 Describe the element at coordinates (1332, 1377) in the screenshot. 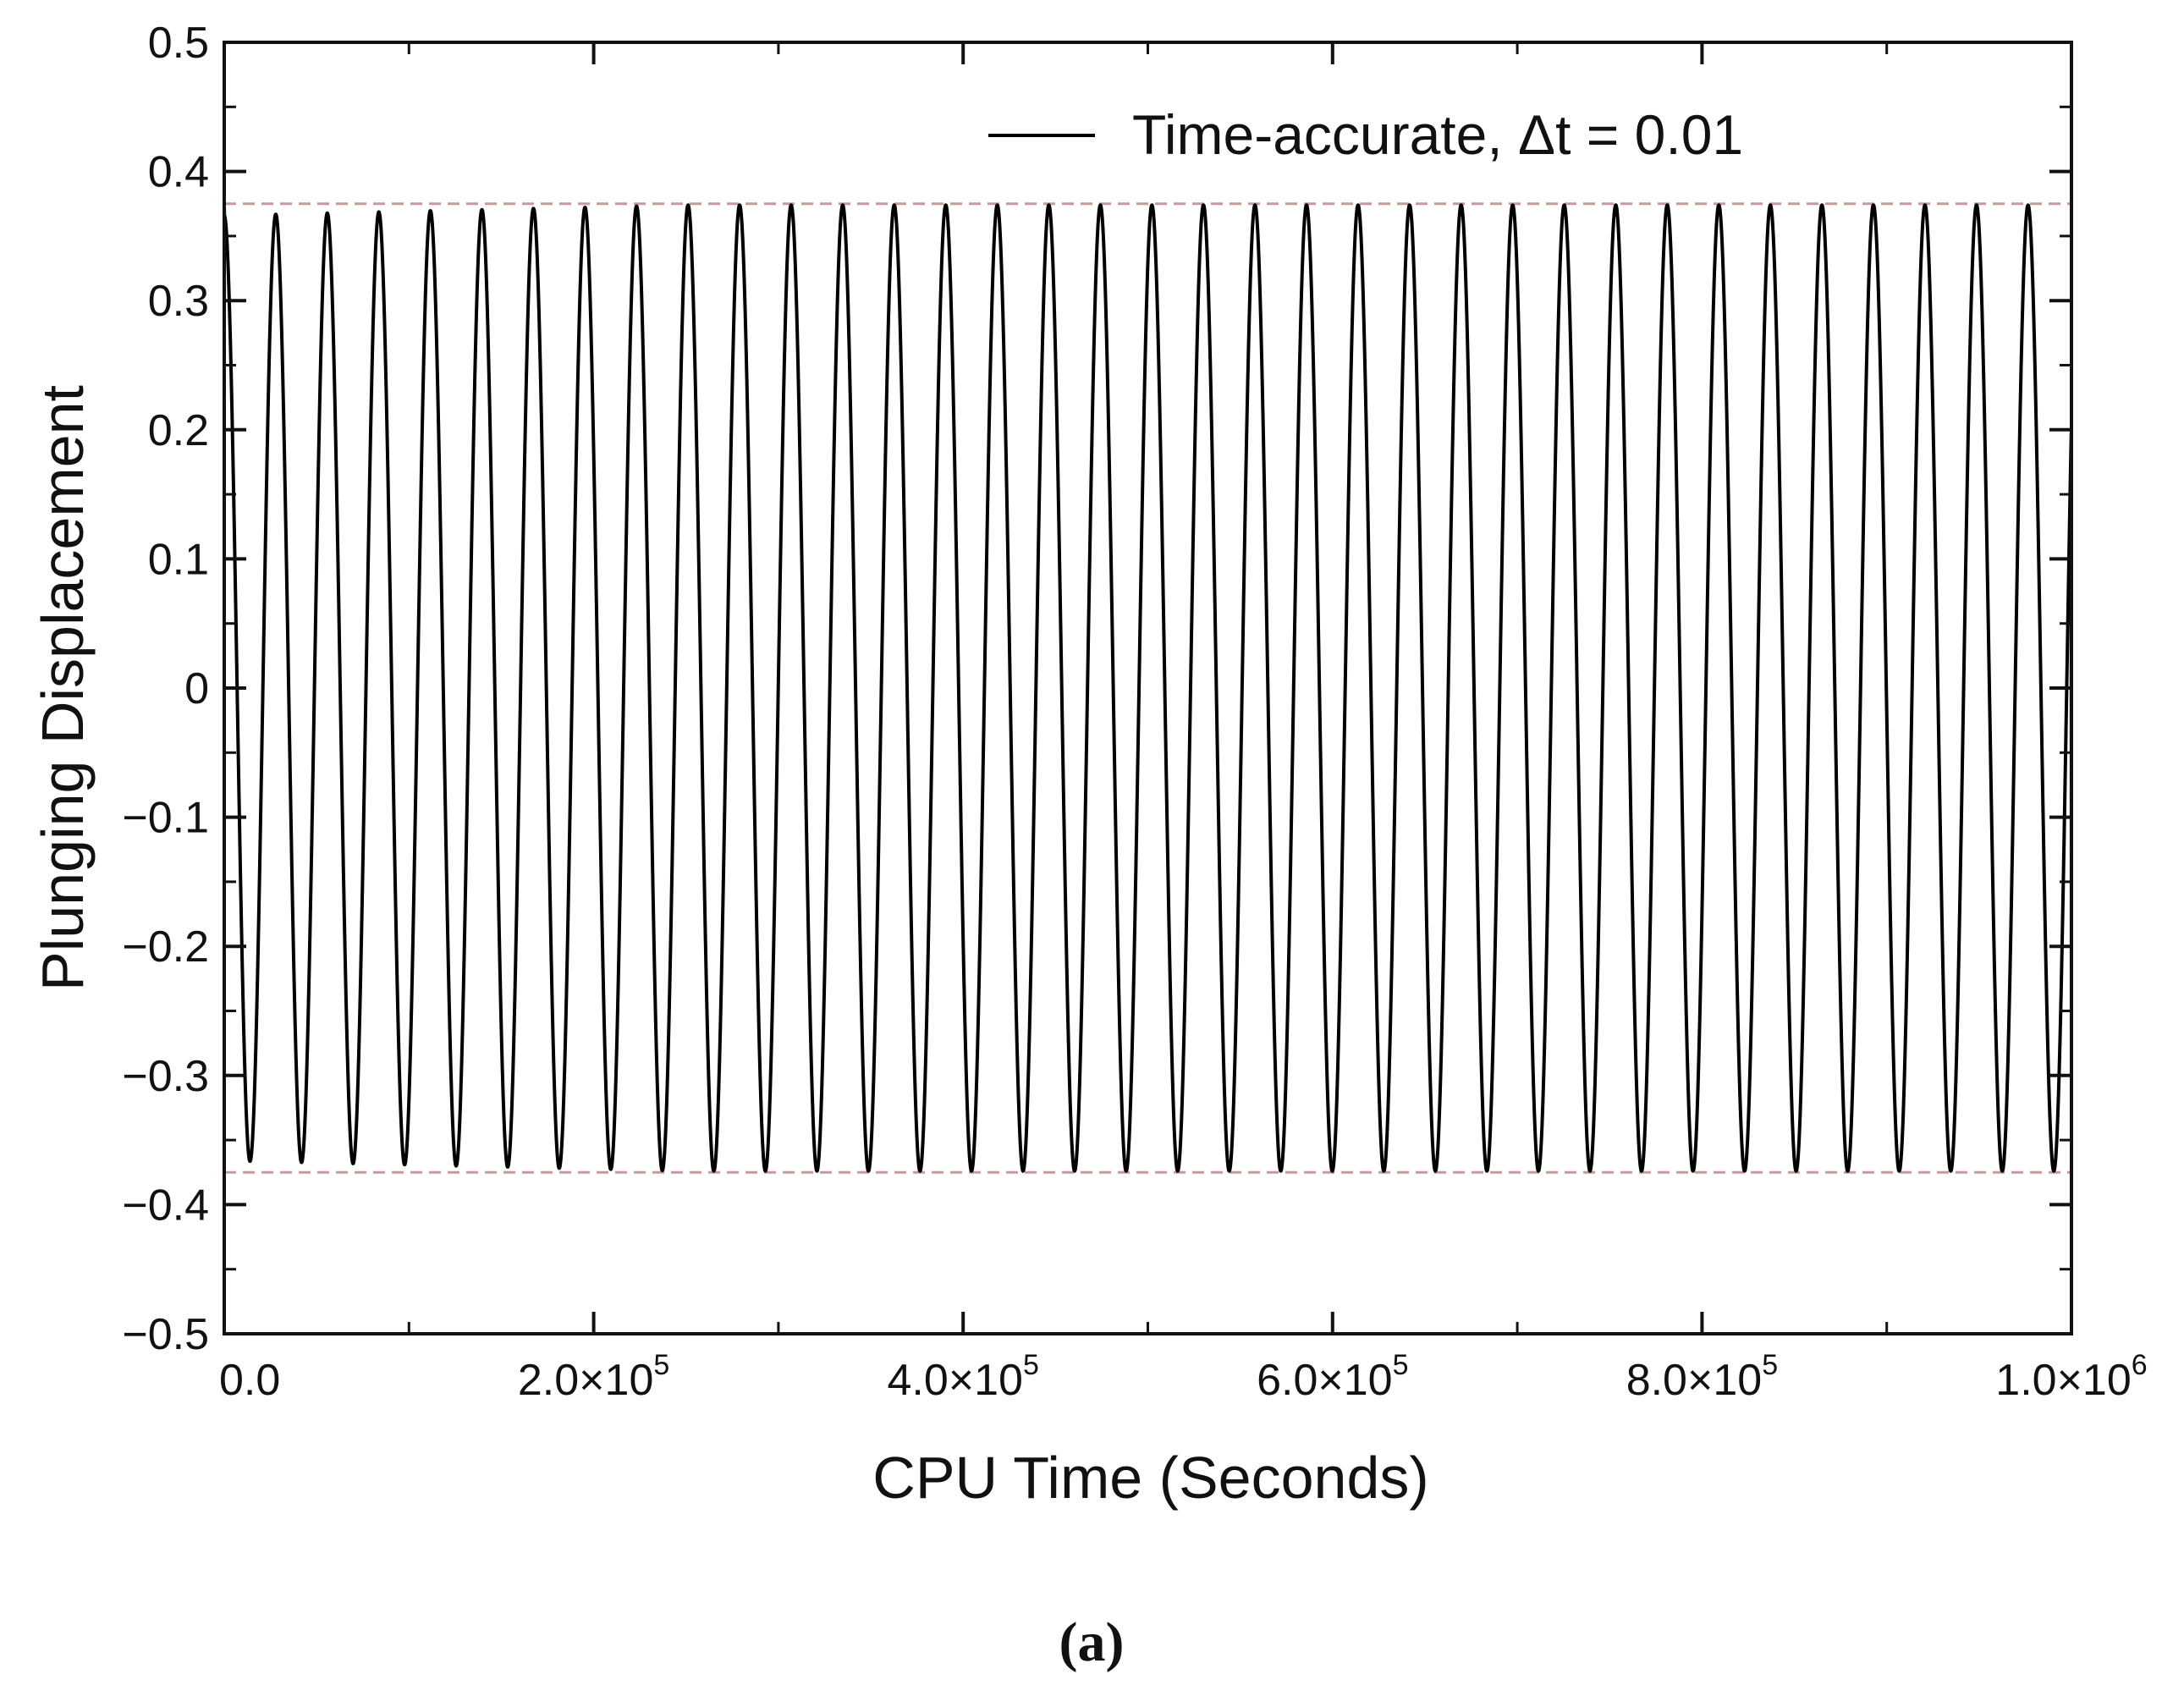

I see `x-tick-label-3: 6.0×10⁵` at that location.